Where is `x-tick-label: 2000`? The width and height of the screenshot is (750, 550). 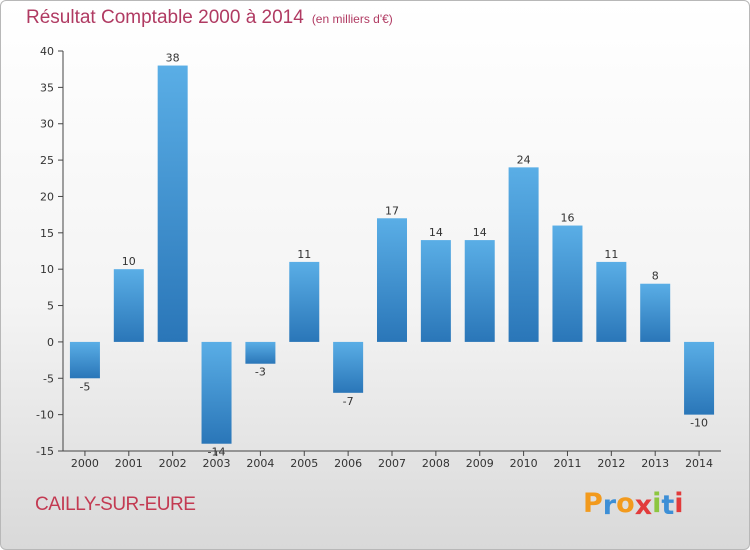
x-tick-label: 2000 is located at coordinates (85, 463).